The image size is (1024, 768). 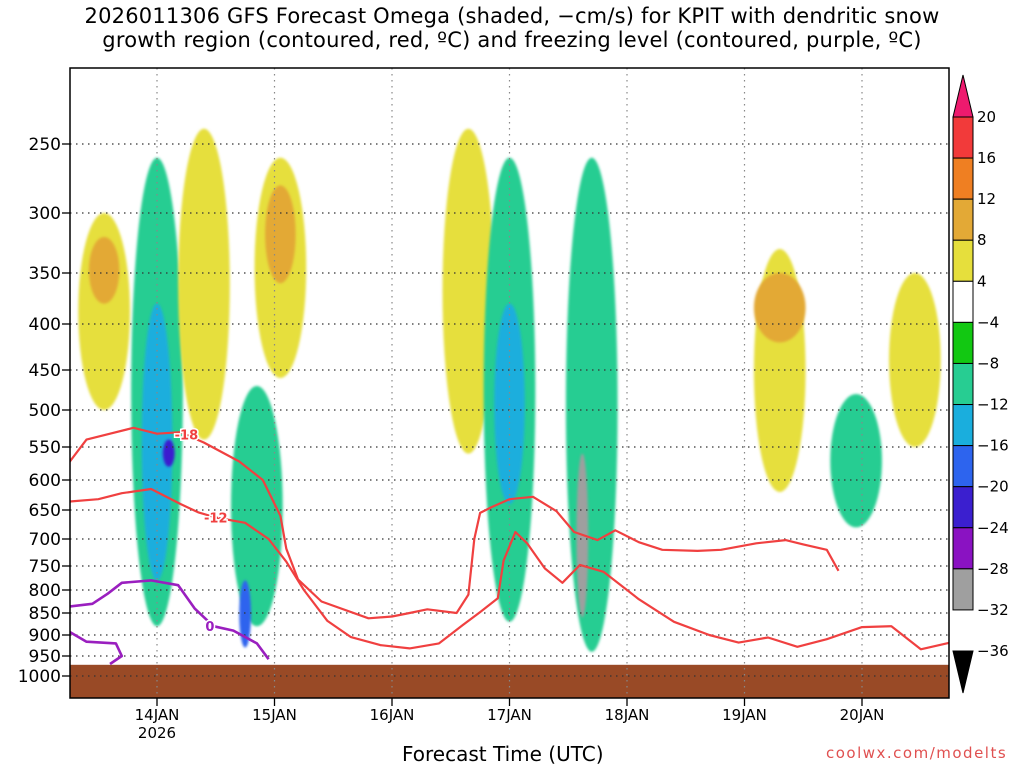 What do you see at coordinates (45, 325) in the screenshot?
I see `y-tick-label: 400` at bounding box center [45, 325].